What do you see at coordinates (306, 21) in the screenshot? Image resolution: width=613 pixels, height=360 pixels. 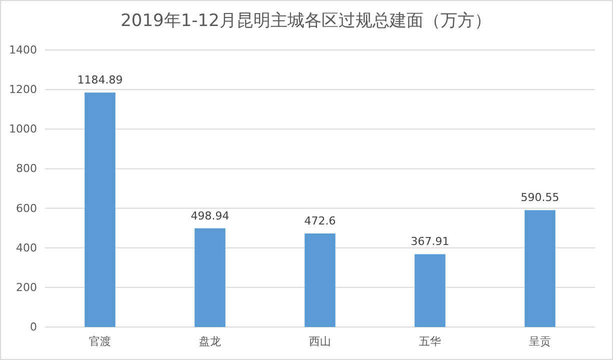 I see `chart-title: 2019年1-12月昆明主城各区过规总建面（万方）` at bounding box center [306, 21].